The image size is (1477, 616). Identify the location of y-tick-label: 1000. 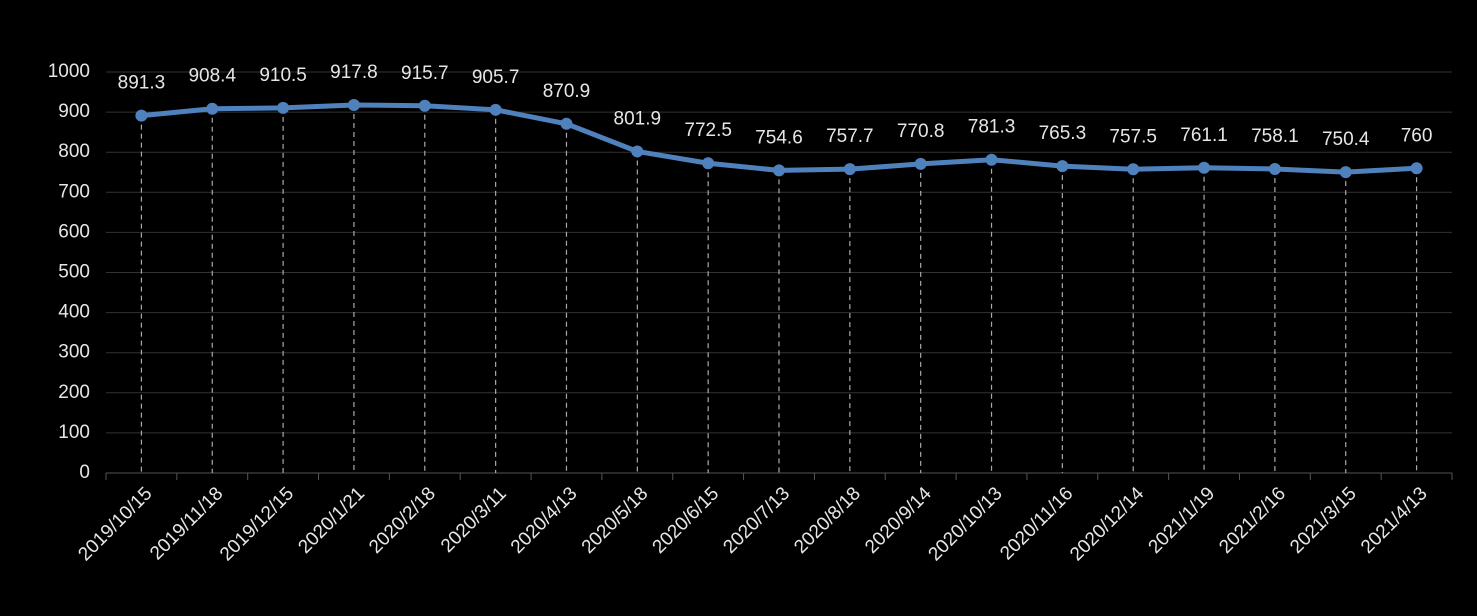
(69, 71).